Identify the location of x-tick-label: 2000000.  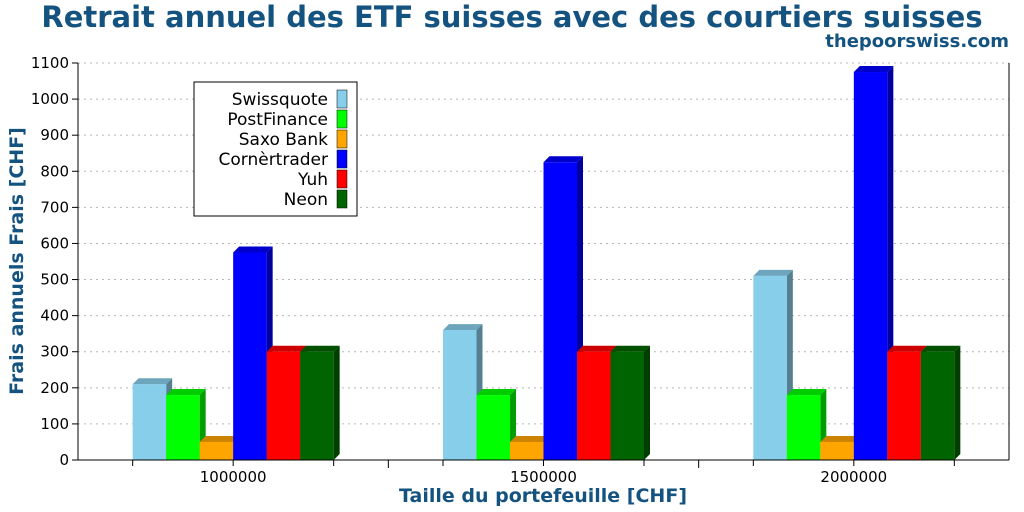
(853, 477).